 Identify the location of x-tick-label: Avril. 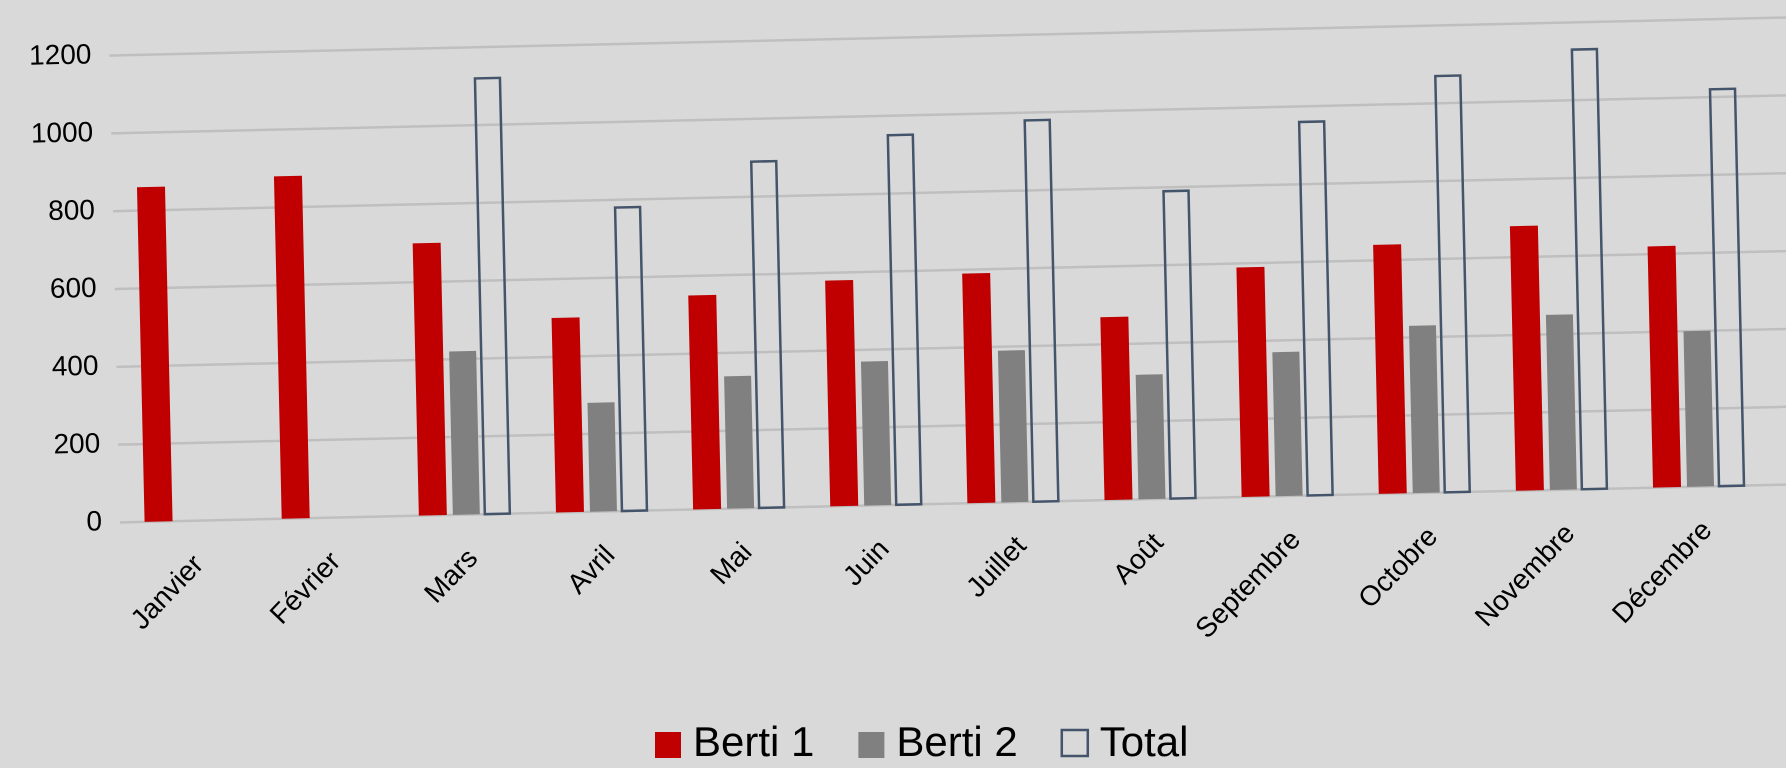
(591, 569).